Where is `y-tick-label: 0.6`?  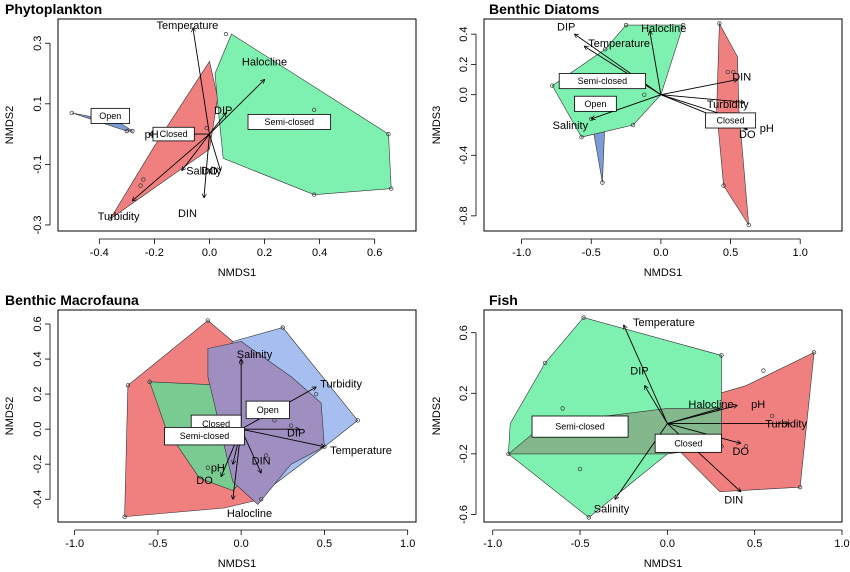
y-tick-label: 0.6 is located at coordinates (38, 323).